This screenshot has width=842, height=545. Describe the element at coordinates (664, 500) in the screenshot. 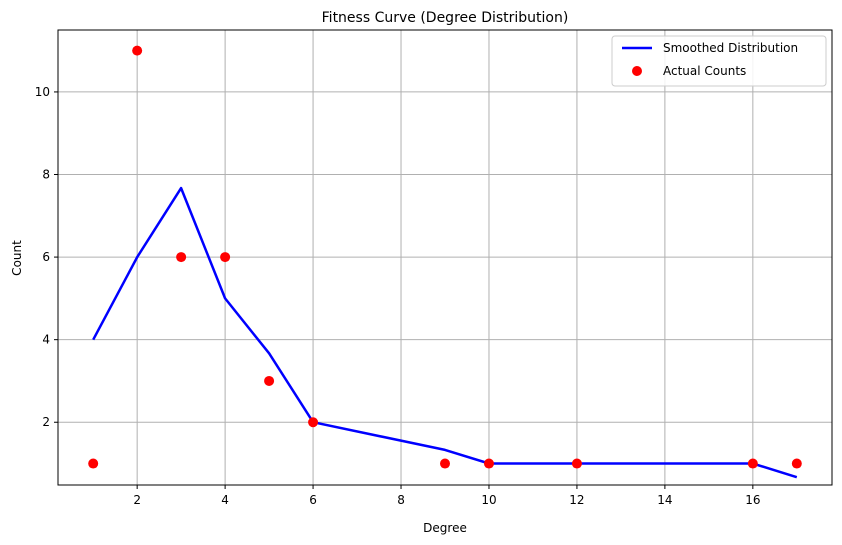

I see `x-tick-label: 14` at that location.